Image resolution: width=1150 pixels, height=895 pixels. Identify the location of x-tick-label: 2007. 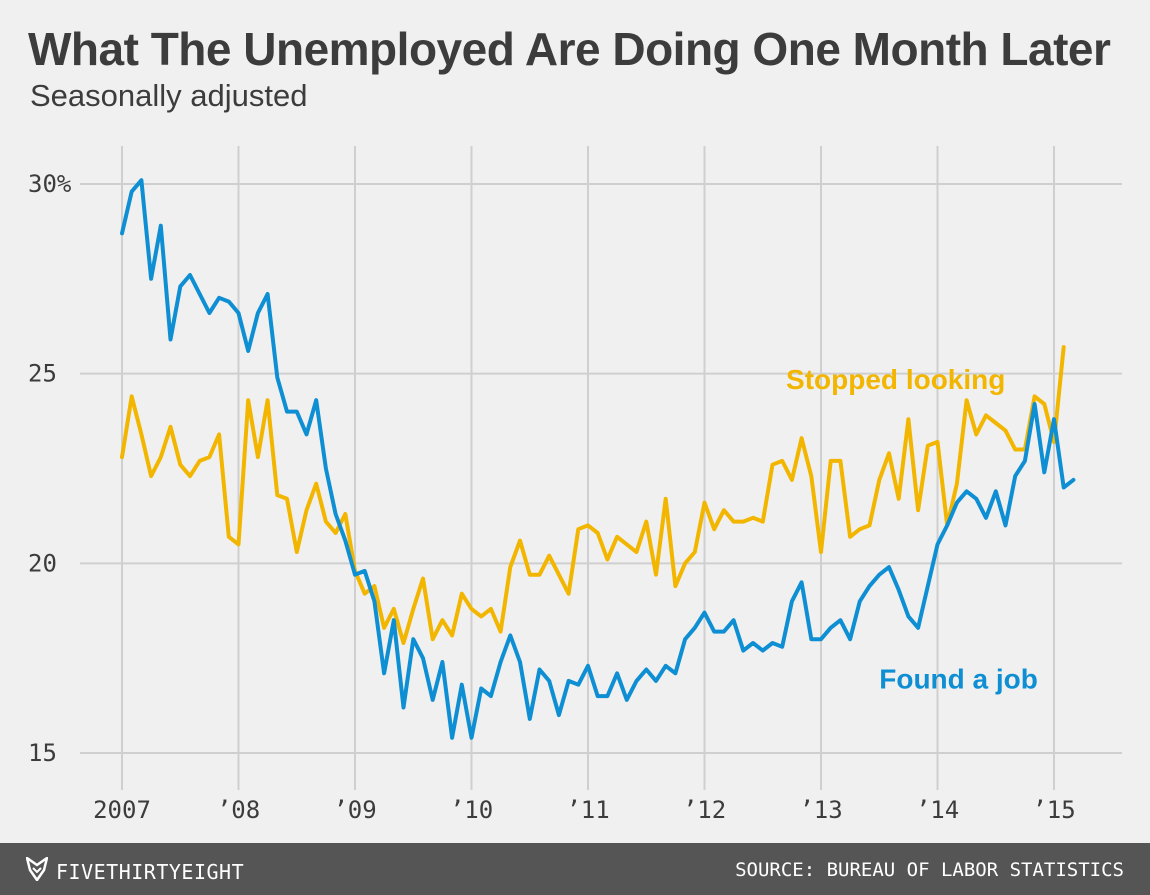
(122, 810).